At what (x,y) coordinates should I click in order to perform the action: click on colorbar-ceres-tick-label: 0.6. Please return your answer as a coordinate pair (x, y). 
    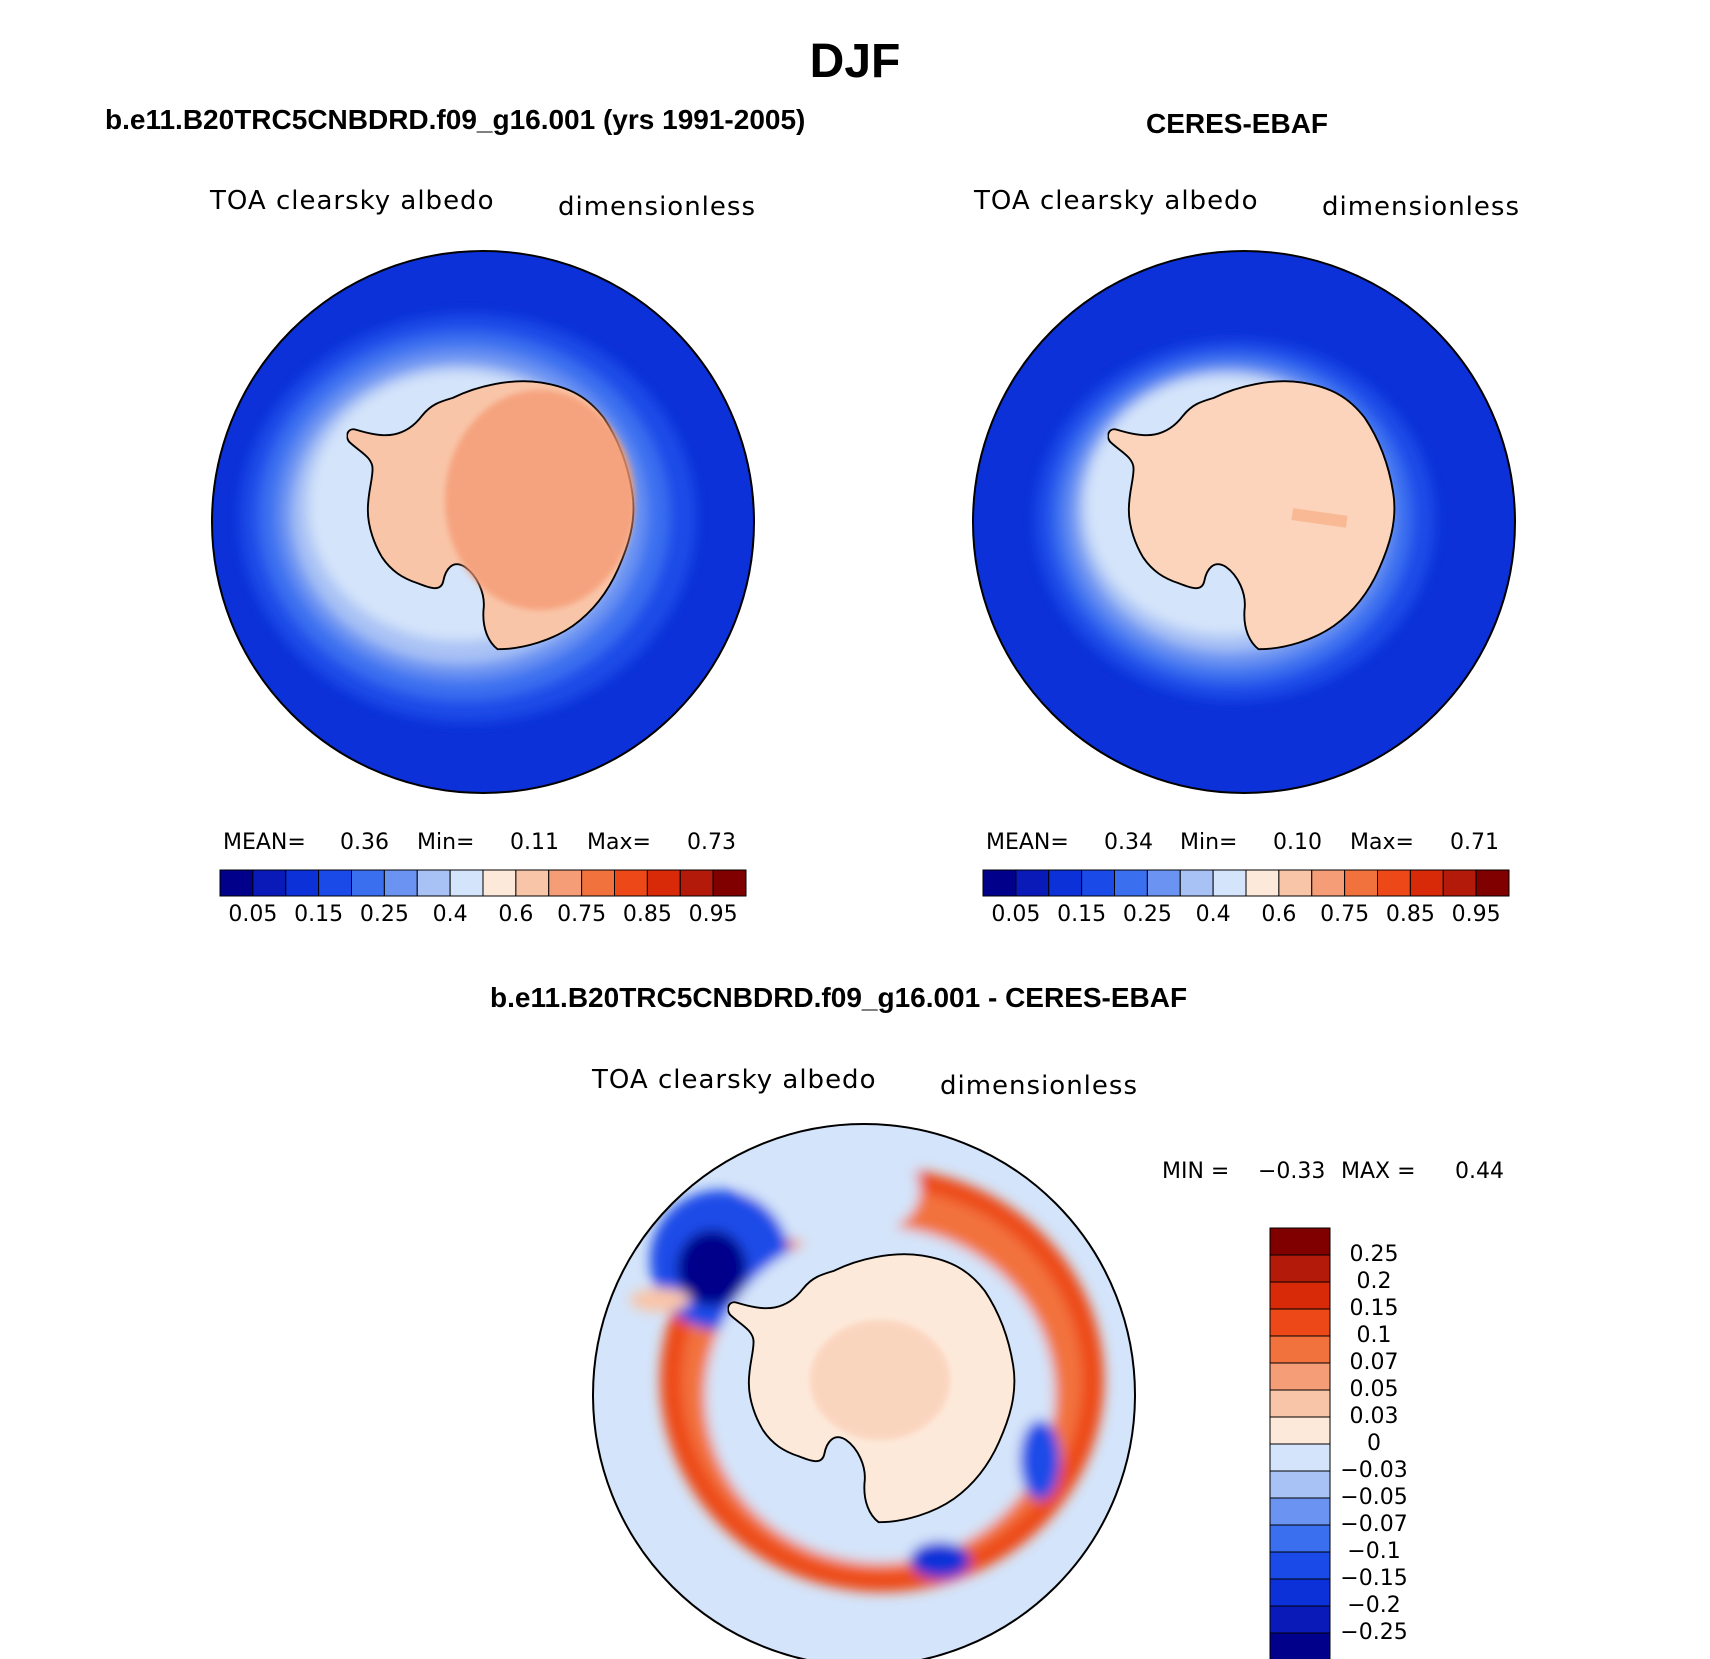
    Looking at the image, I should click on (1279, 914).